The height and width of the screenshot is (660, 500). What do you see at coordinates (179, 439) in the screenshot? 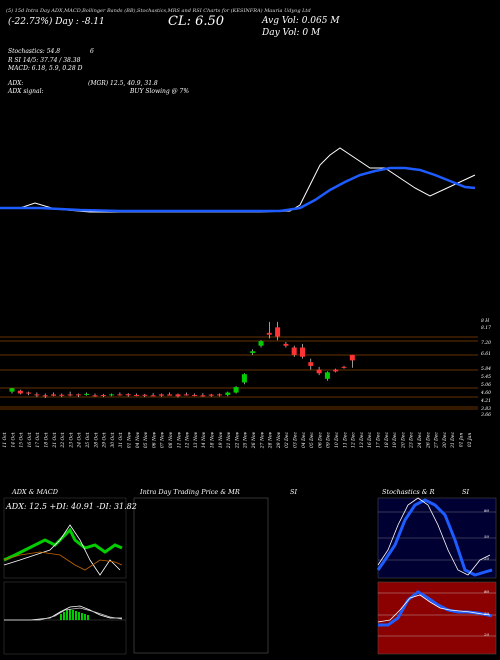
I see `date-tick-label: 11 Nov` at bounding box center [179, 439].